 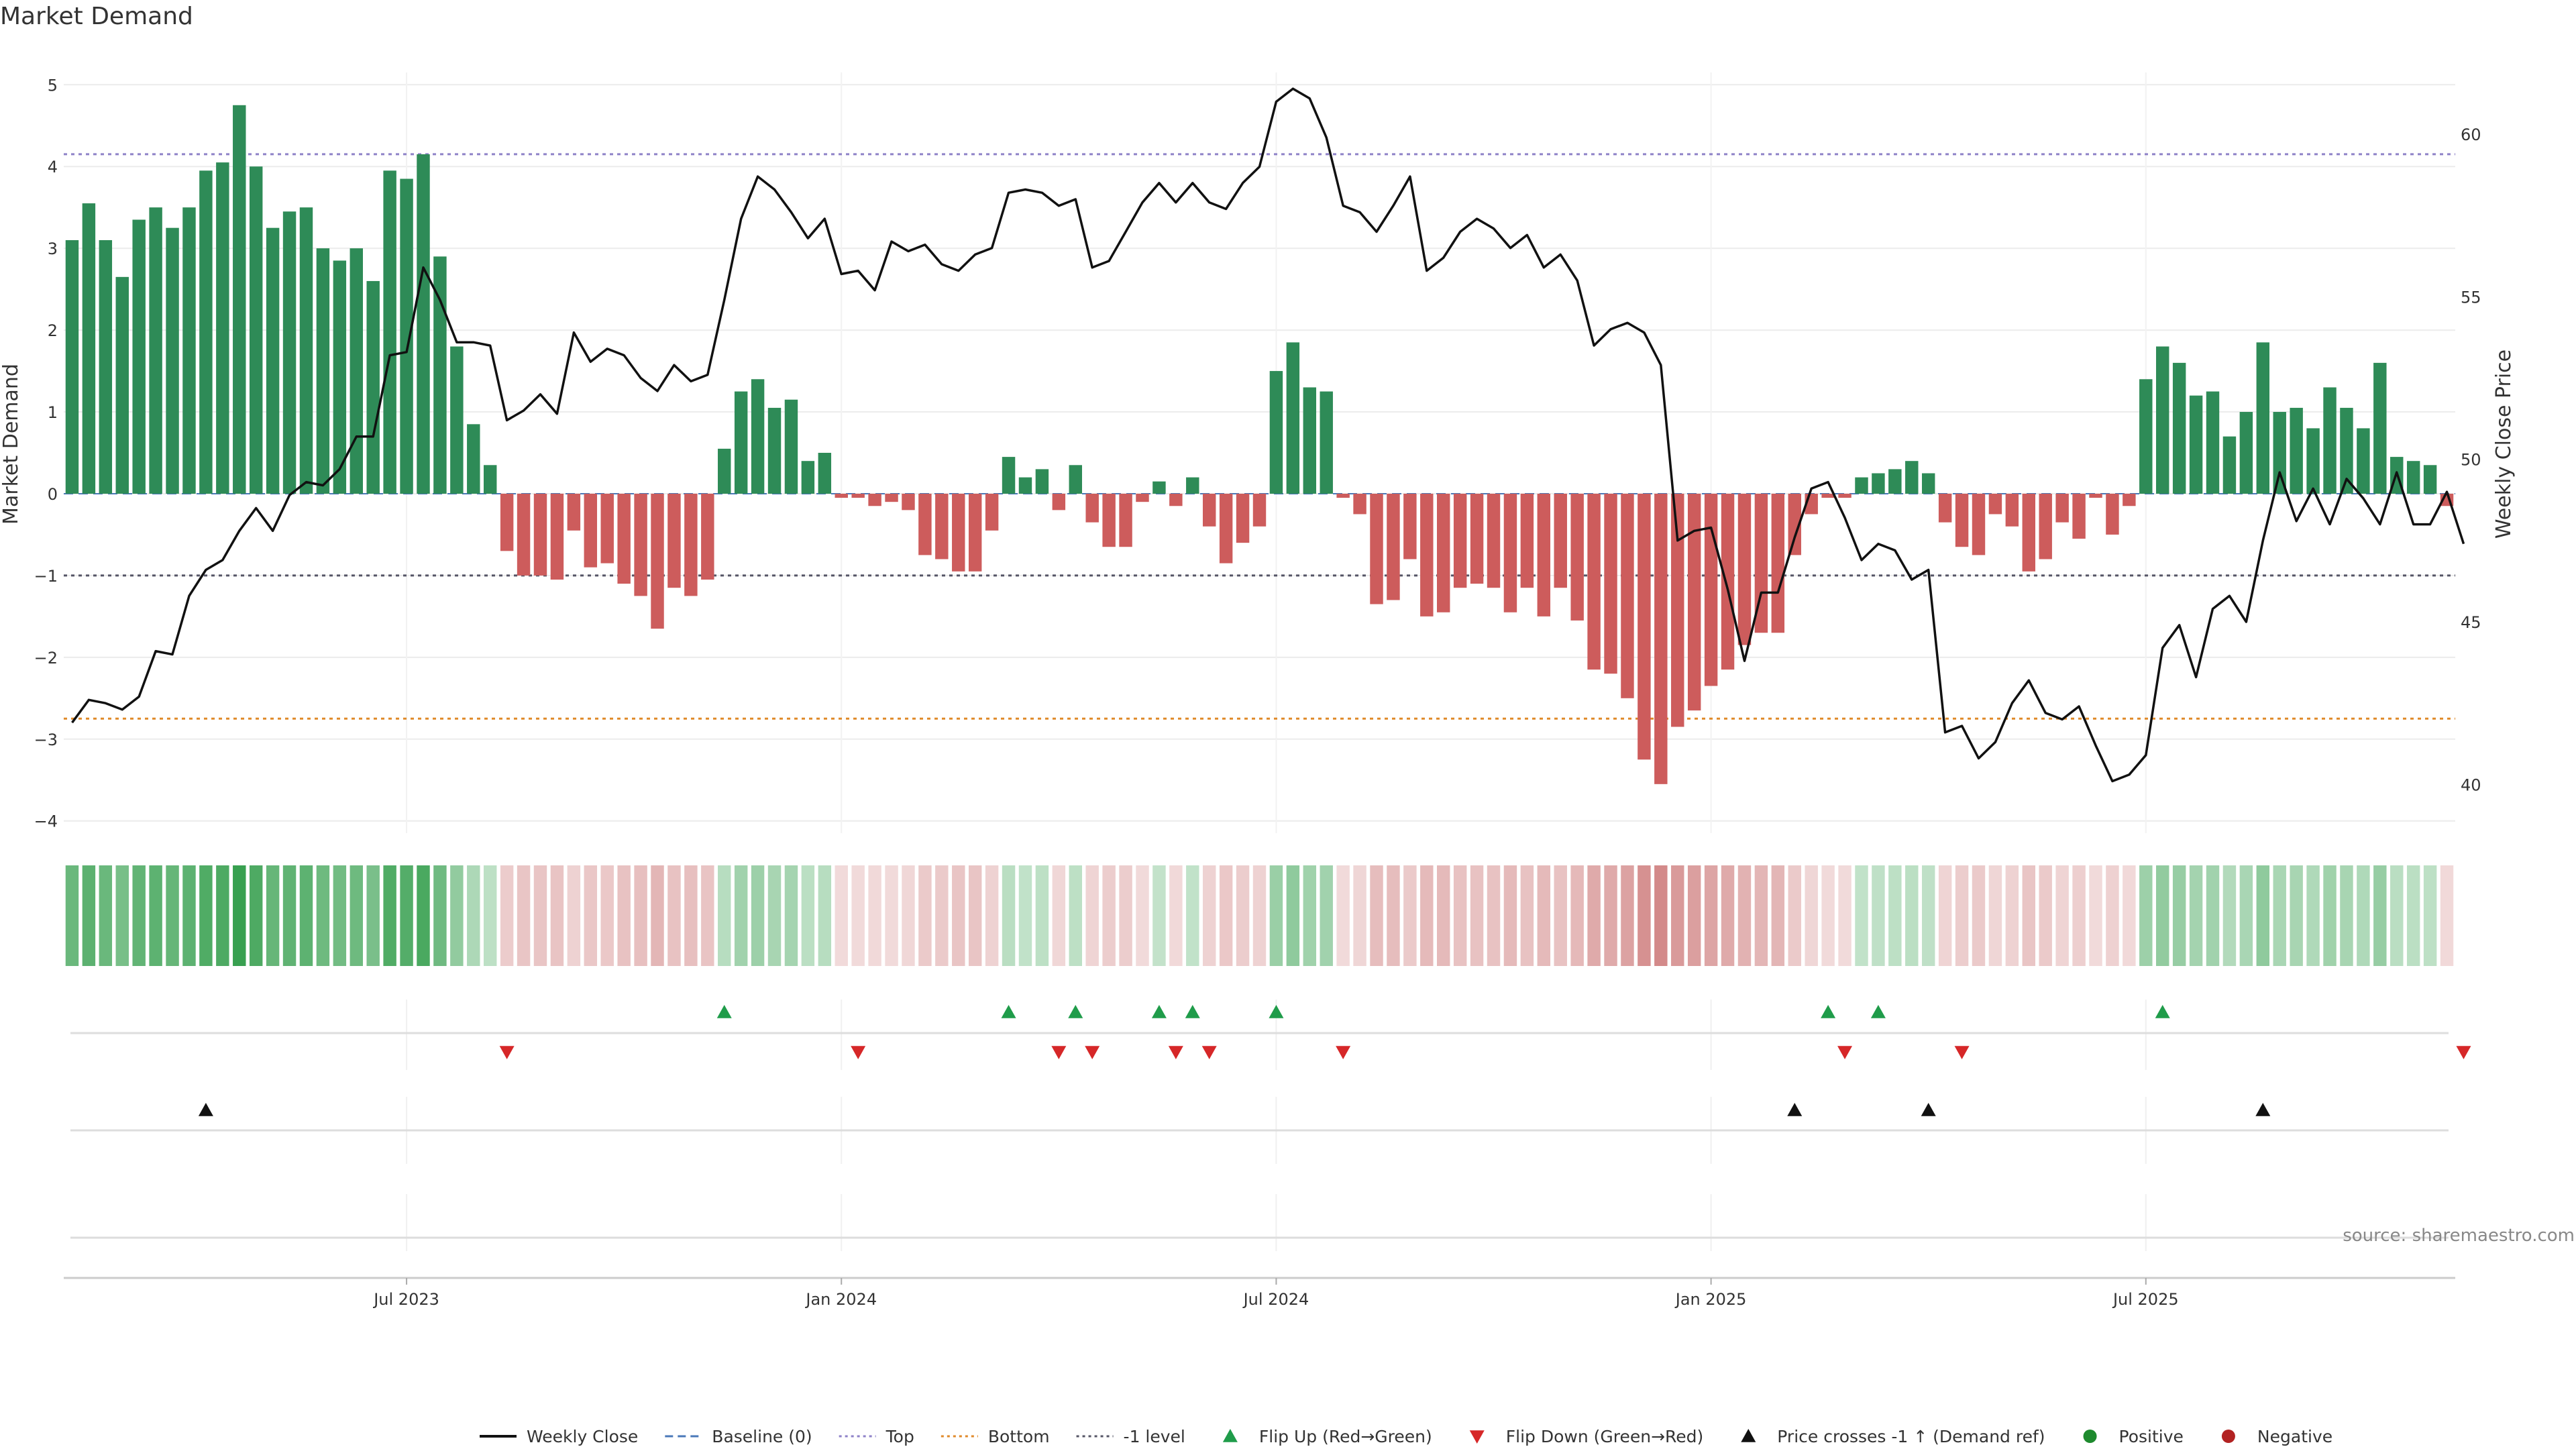 I want to click on legend-item: Weekly Close, so click(x=559, y=1436).